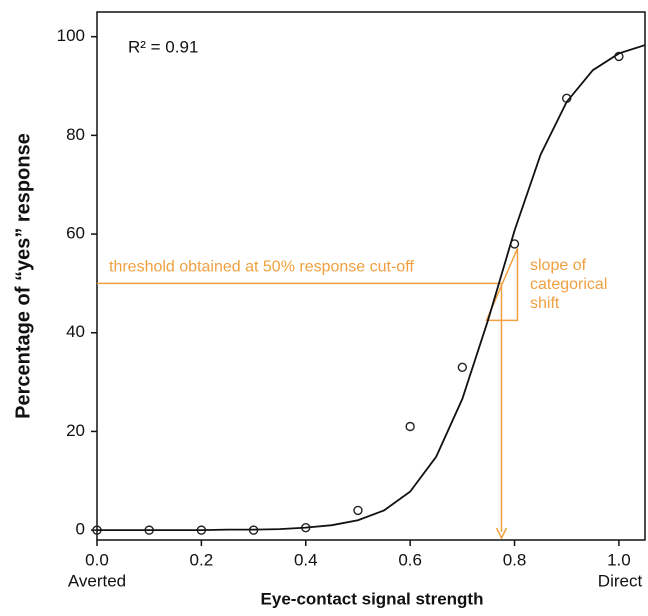 This screenshot has height=616, width=648. What do you see at coordinates (97, 559) in the screenshot?
I see `x-tick-label: 0.0` at bounding box center [97, 559].